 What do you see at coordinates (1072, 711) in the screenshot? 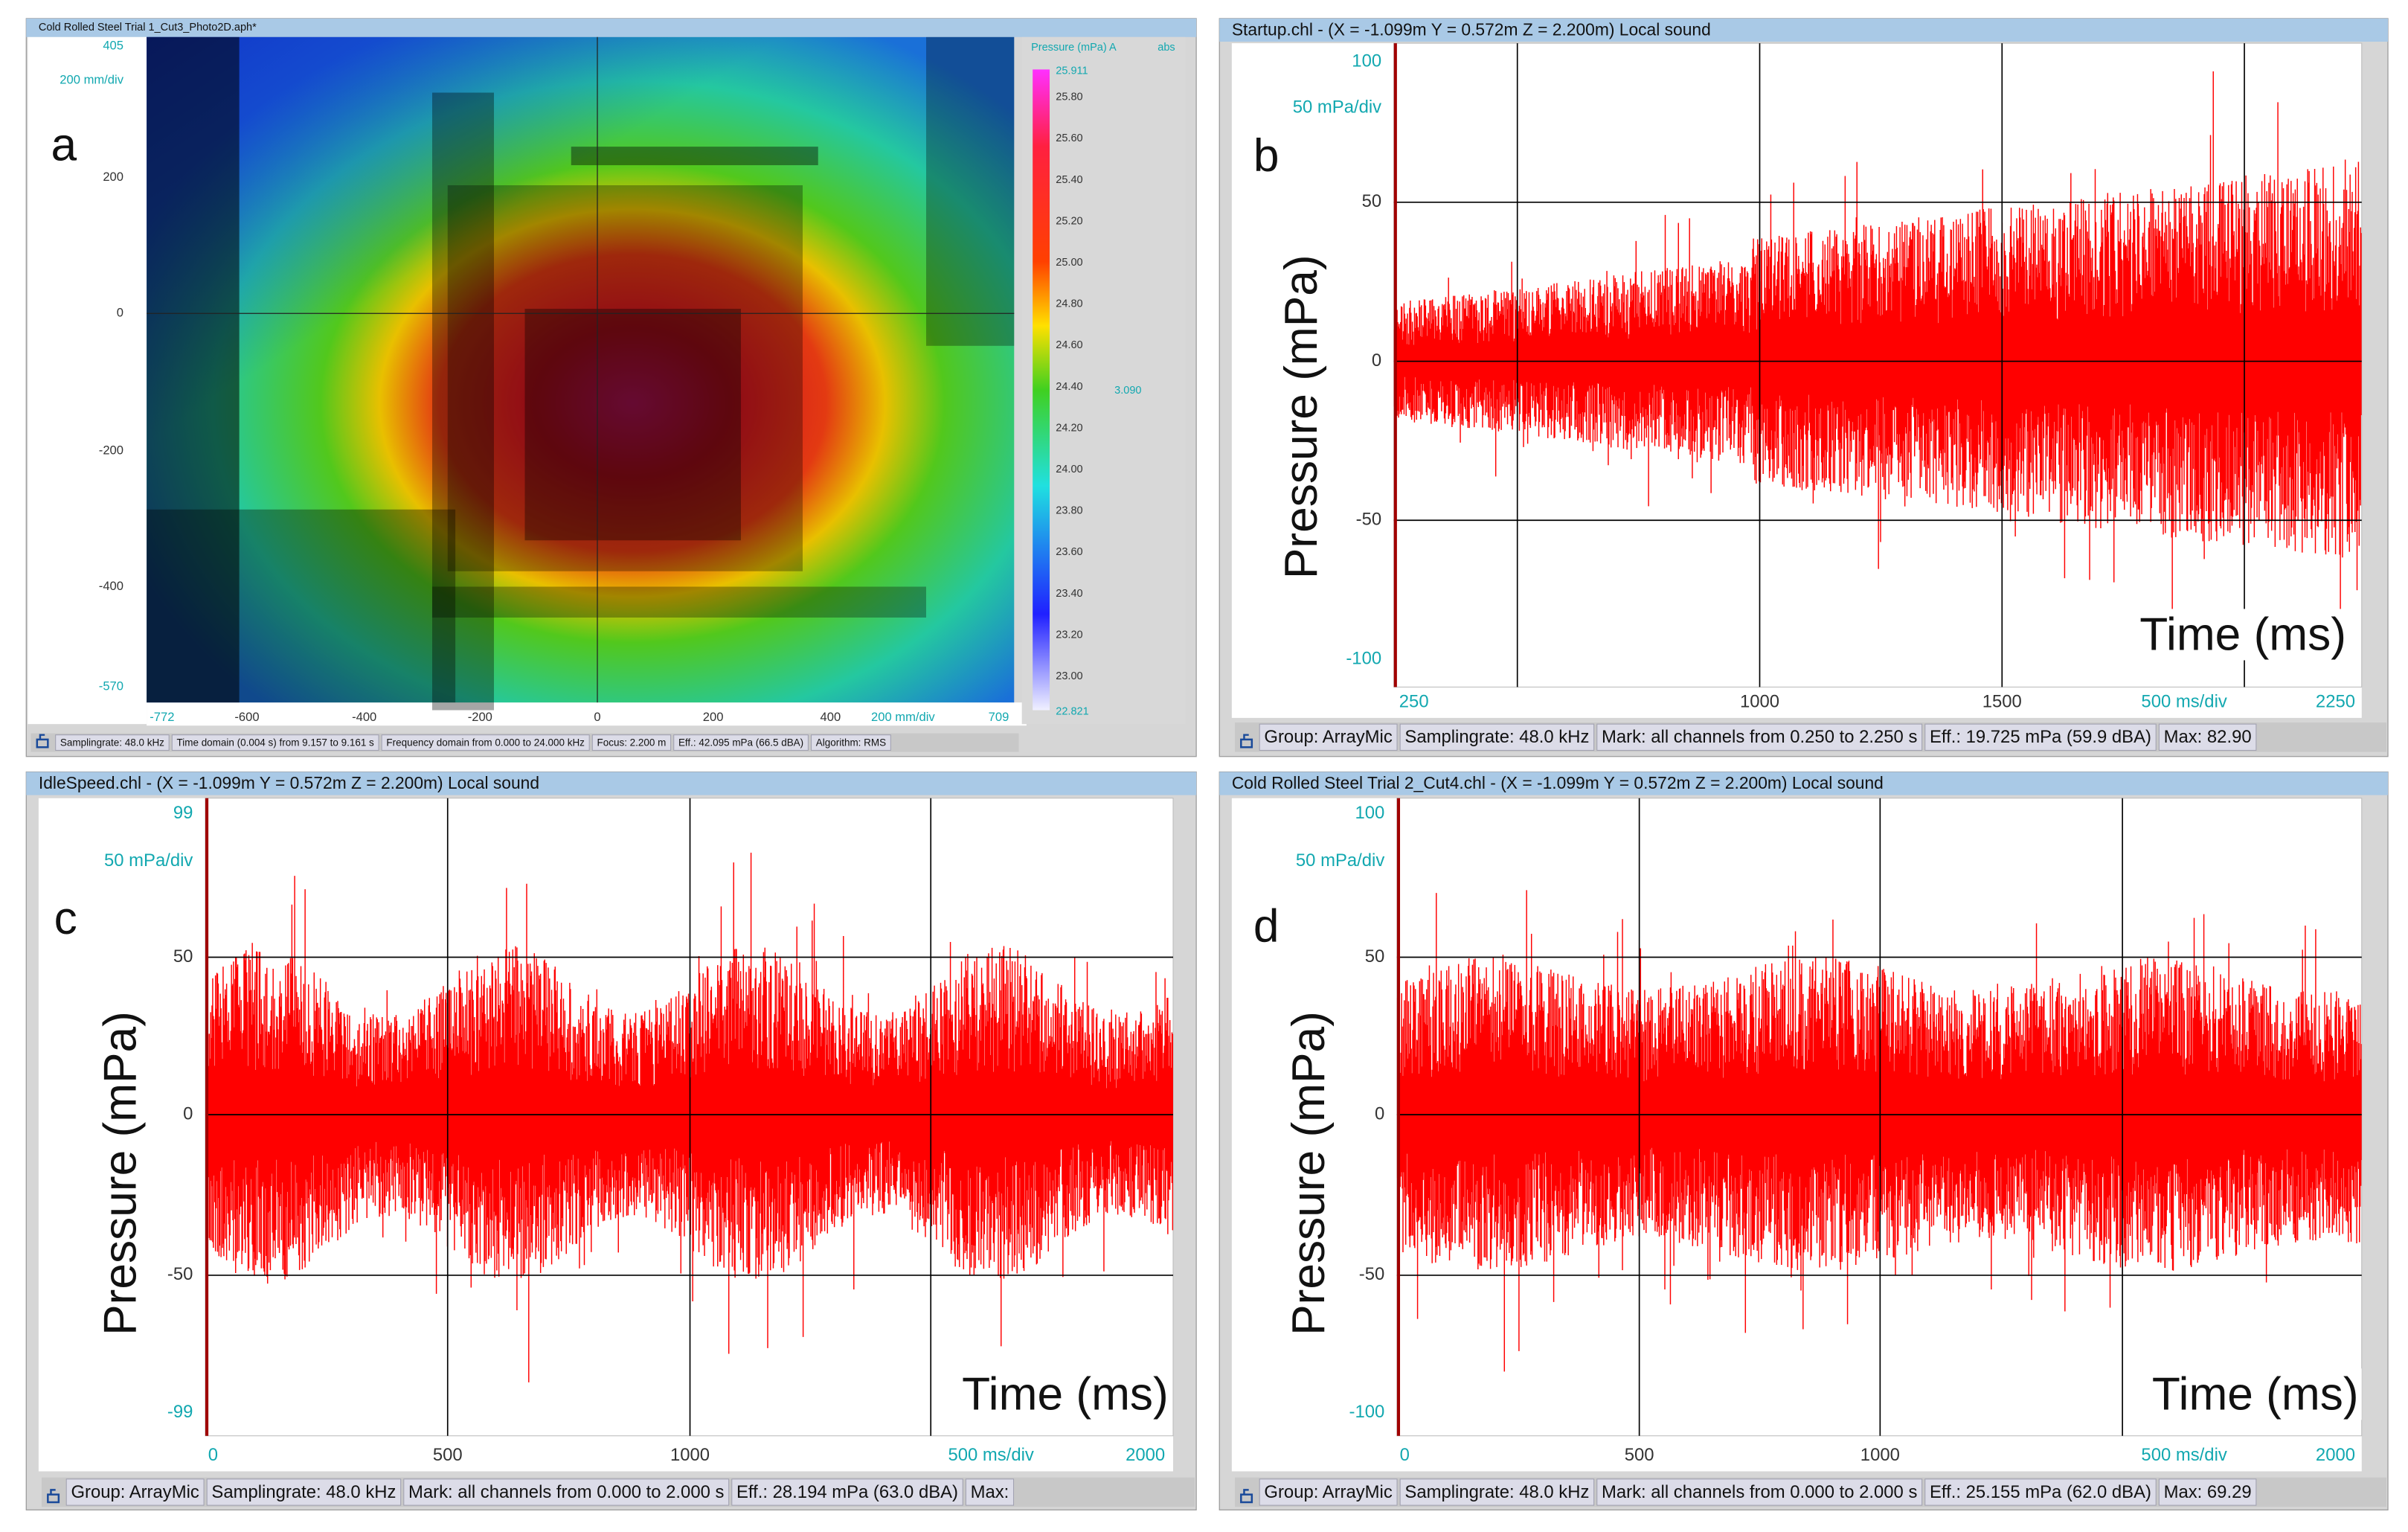
I see `colorbar-label: 22.821` at bounding box center [1072, 711].